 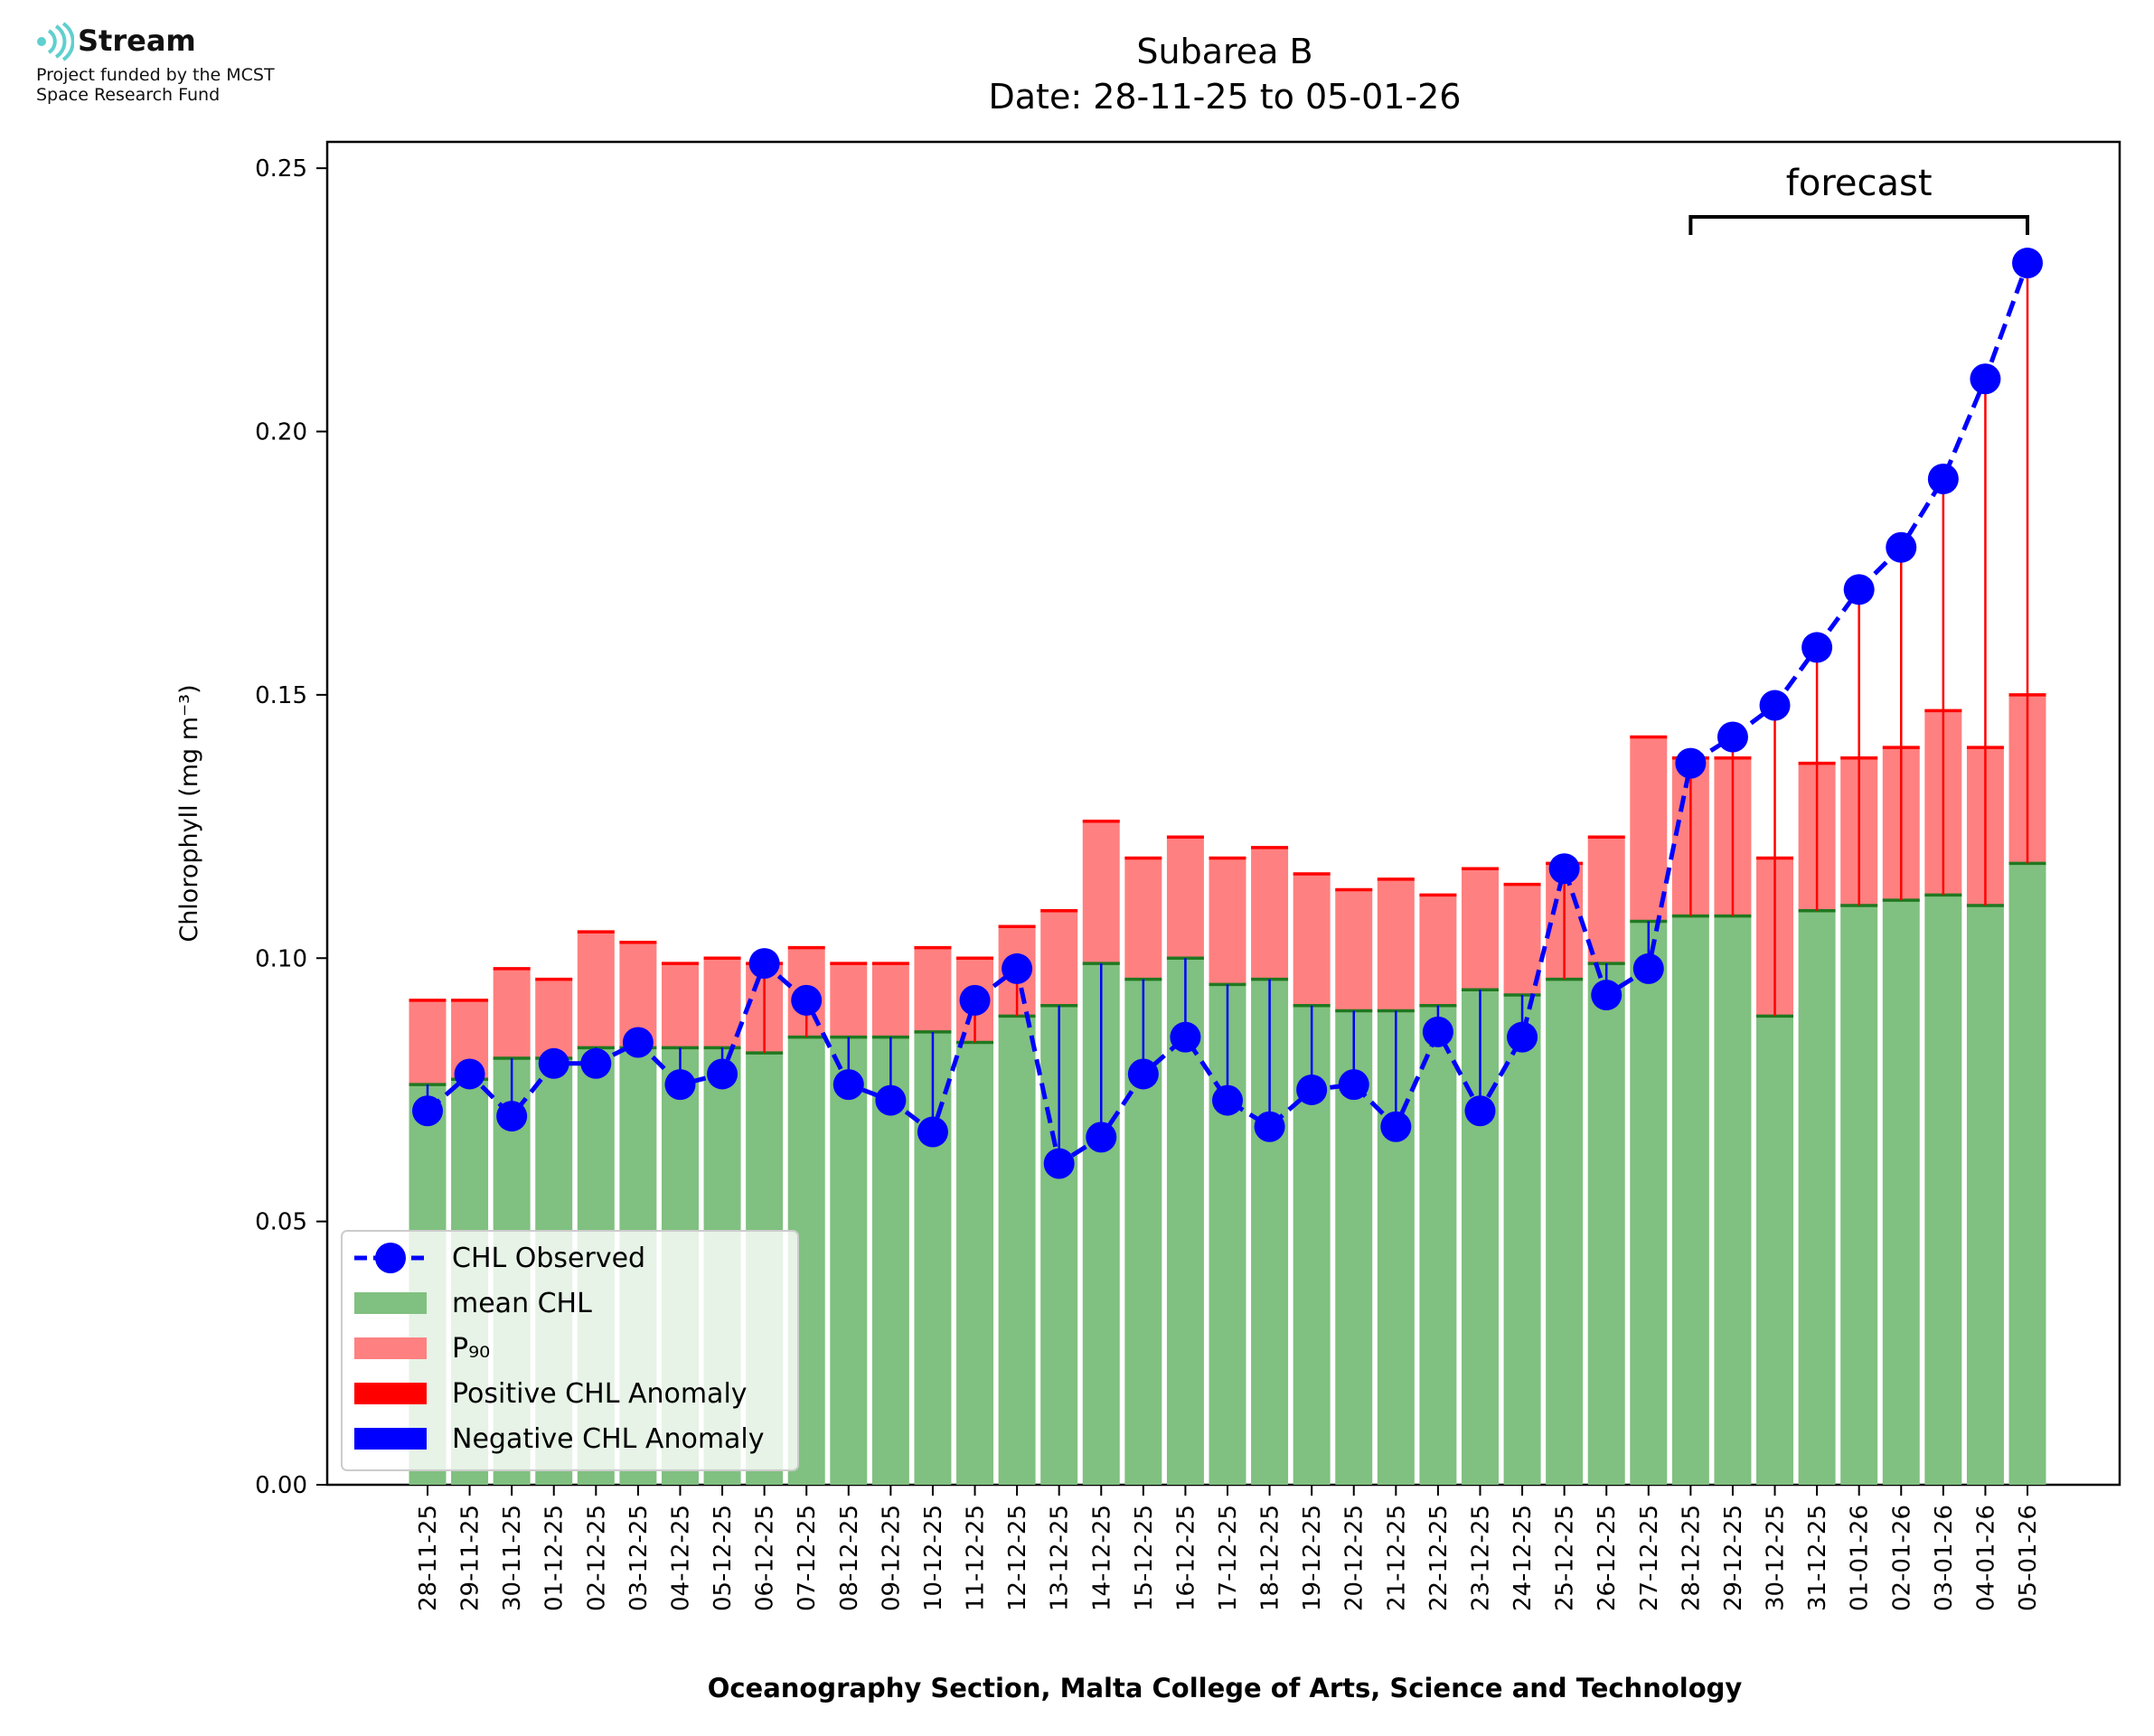 What do you see at coordinates (55, 41) in the screenshot?
I see `stream-logo-icon` at bounding box center [55, 41].